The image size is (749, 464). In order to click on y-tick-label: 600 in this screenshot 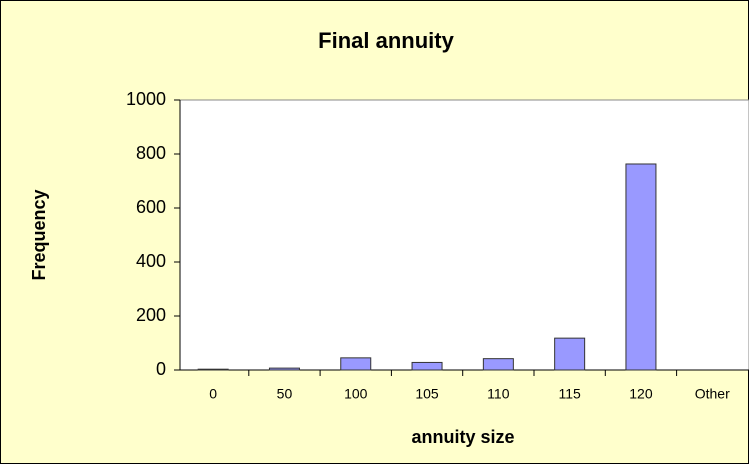, I will do `click(151, 207)`.